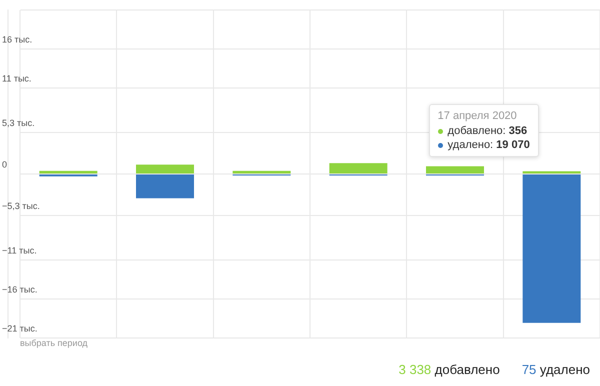  What do you see at coordinates (5, 164) in the screenshot?
I see `y-tick-label: 0` at bounding box center [5, 164].